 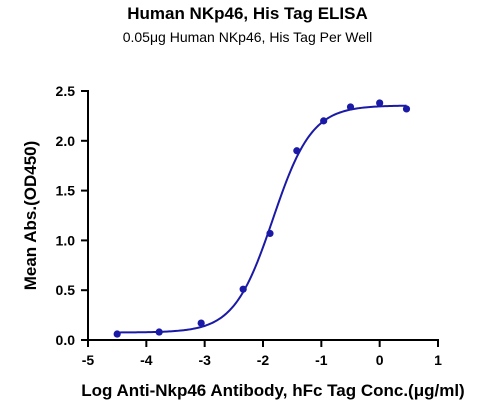 What do you see at coordinates (204, 360) in the screenshot?
I see `x-tick-label: -3` at bounding box center [204, 360].